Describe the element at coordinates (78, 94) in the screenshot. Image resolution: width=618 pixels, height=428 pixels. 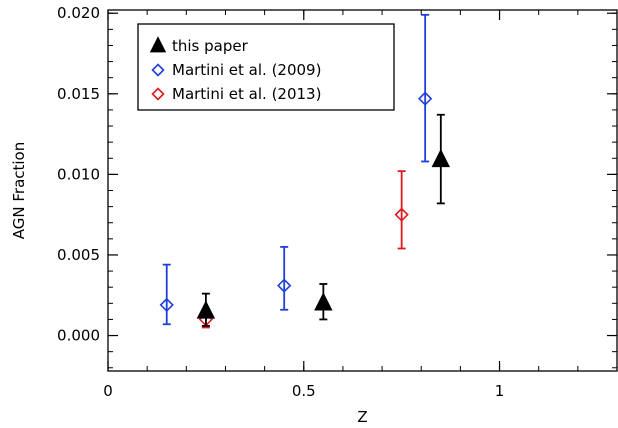
I see `y-tick-label: 0.015` at that location.